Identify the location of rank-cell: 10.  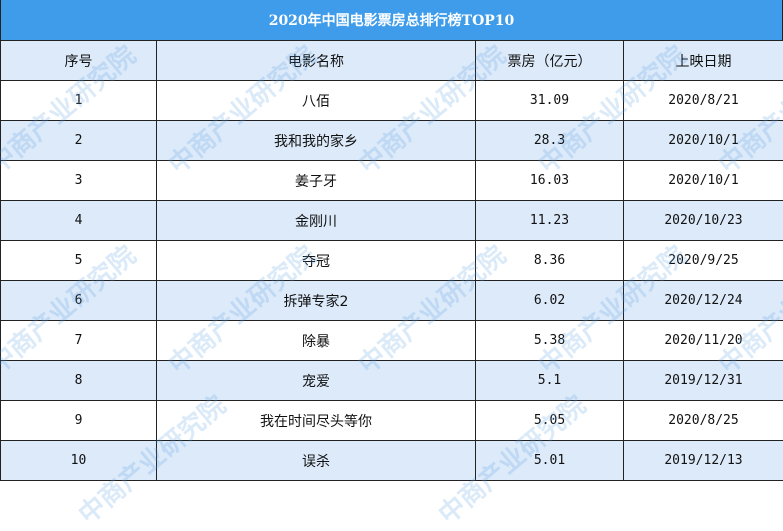
(79, 461).